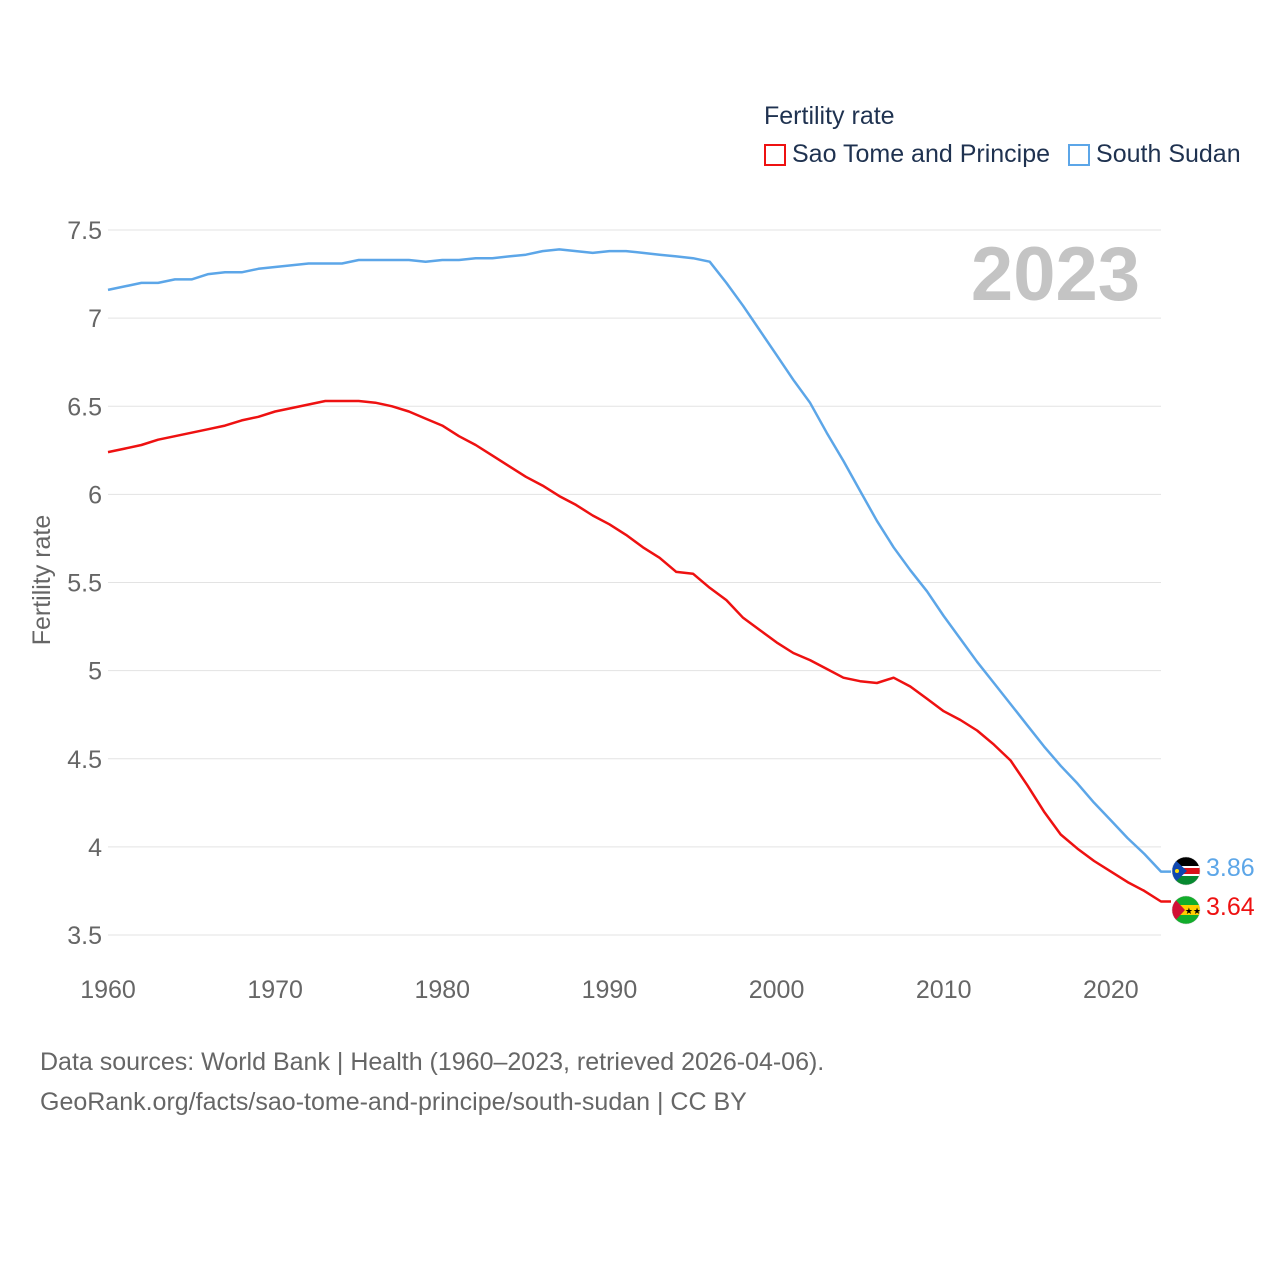 Image resolution: width=1280 pixels, height=1280 pixels. What do you see at coordinates (42, 580) in the screenshot?
I see `y-axis-label: Fertility rate` at bounding box center [42, 580].